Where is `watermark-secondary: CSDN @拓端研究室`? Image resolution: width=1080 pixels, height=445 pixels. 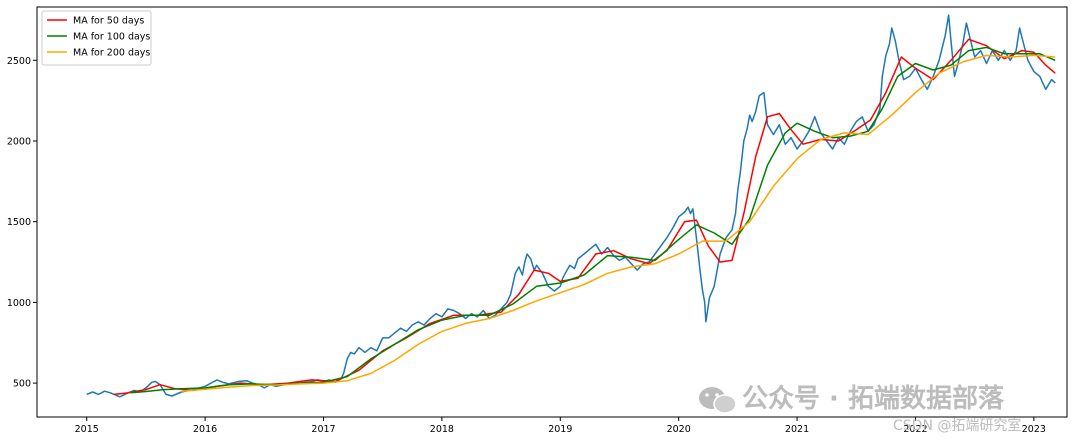
watermark-secondary: CSDN @拓端研究室 is located at coordinates (957, 425).